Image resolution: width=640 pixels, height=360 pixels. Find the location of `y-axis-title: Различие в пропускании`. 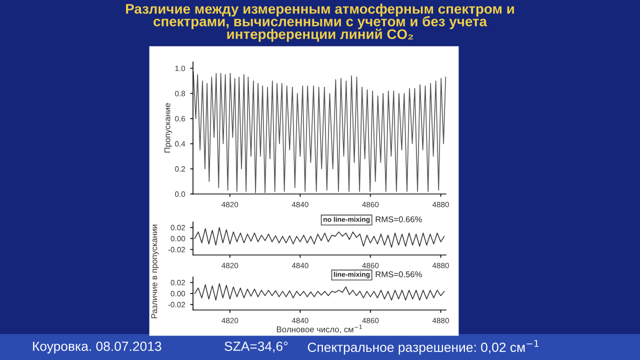

y-axis-title: Различие в пропускании is located at coordinates (155, 271).